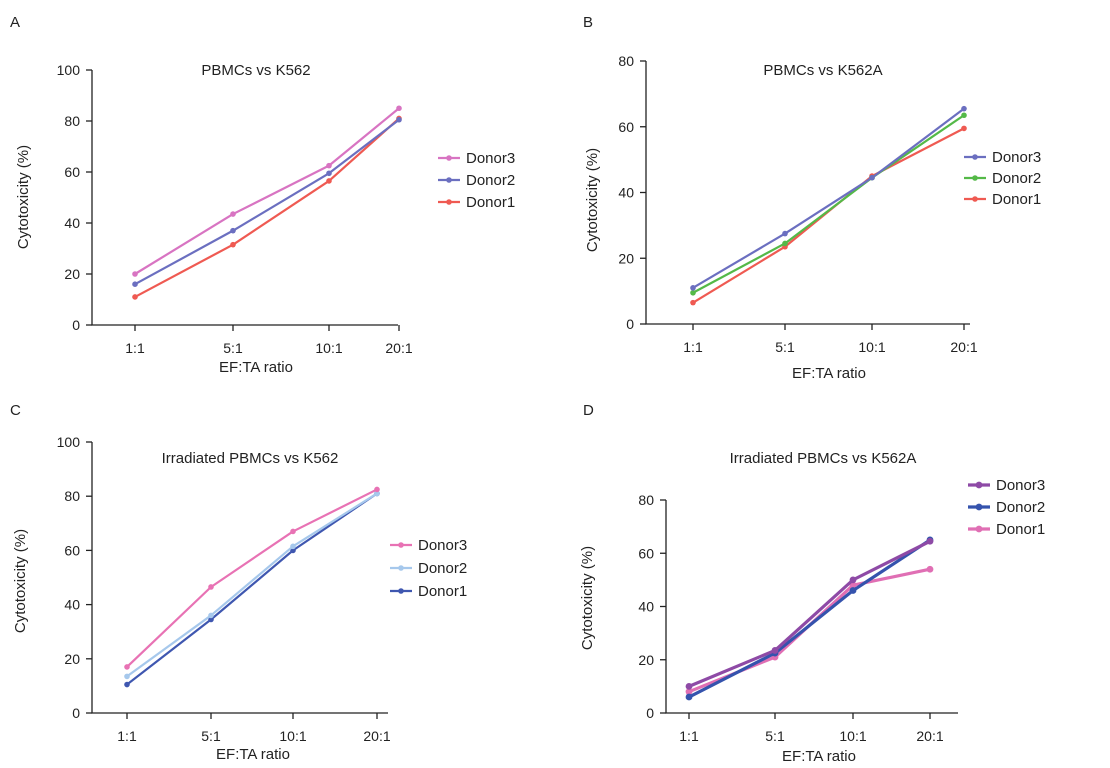 Image resolution: width=1110 pixels, height=768 pixels. What do you see at coordinates (490, 158) in the screenshot?
I see `legend-label: Donor3` at bounding box center [490, 158].